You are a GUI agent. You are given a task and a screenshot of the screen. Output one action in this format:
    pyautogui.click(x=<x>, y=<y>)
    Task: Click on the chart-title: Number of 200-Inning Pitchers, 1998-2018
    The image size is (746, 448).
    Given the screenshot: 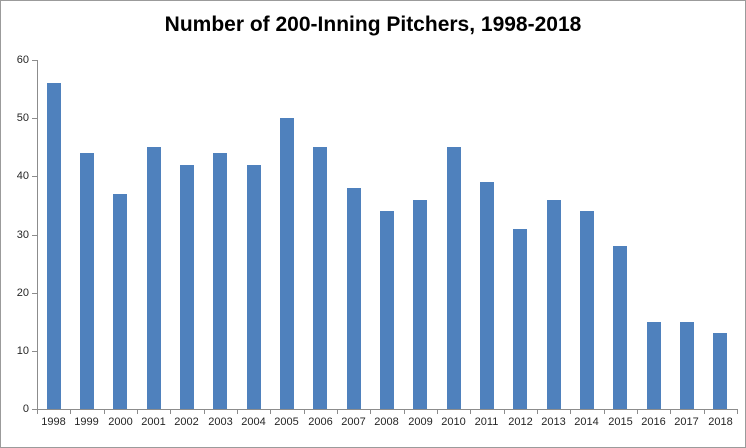 What is the action you would take?
    pyautogui.click(x=373, y=24)
    